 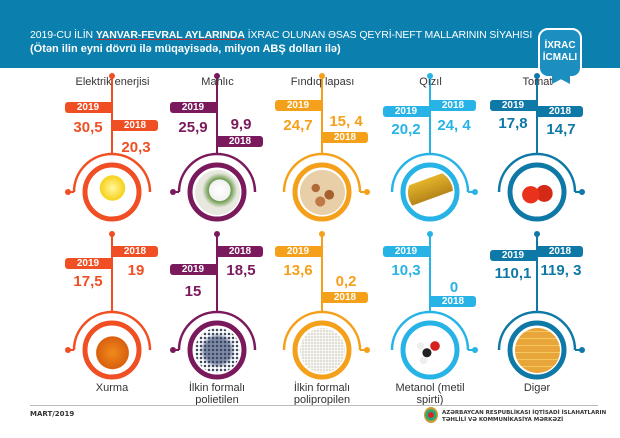 I want to click on item-name: Tomat, so click(x=537, y=82).